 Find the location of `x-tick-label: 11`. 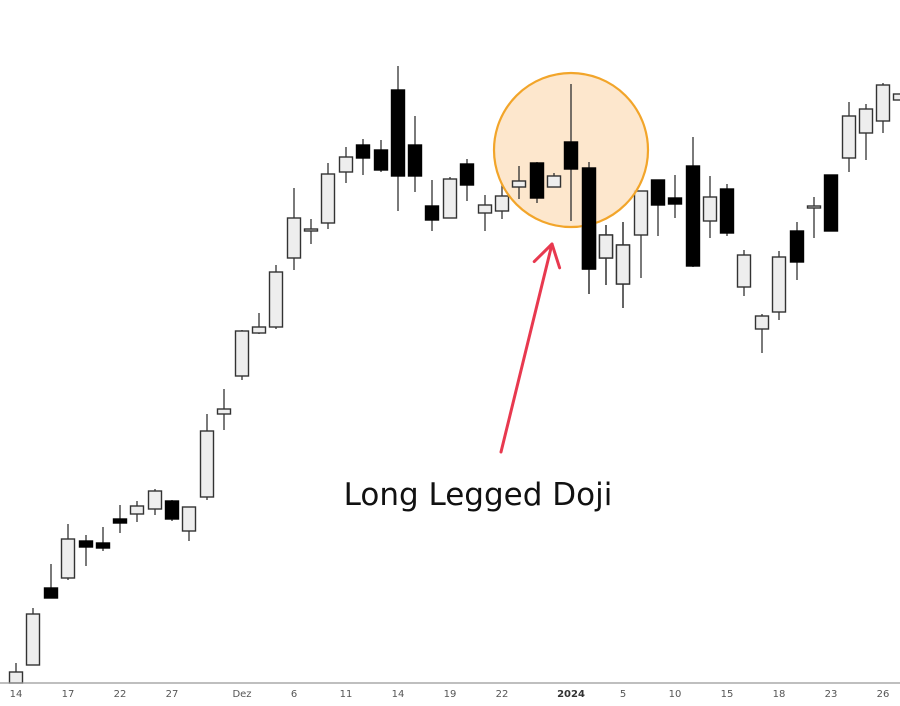

x-tick-label: 11 is located at coordinates (346, 694).